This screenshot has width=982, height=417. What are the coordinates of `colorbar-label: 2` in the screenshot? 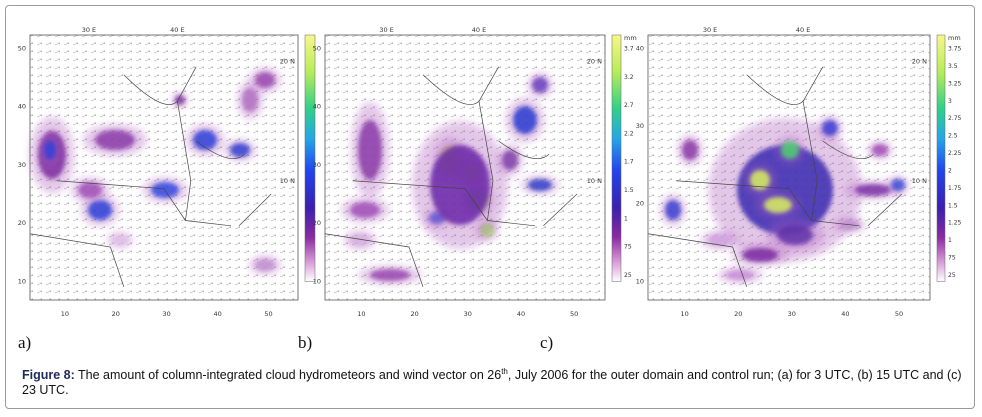 It's located at (950, 170).